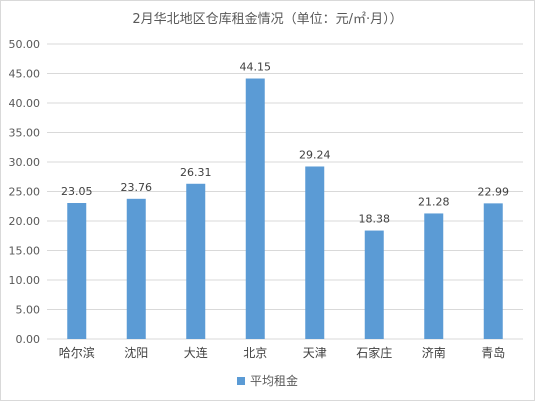 This screenshot has width=535, height=401. I want to click on y-tick-label: 40.00, so click(25, 103).